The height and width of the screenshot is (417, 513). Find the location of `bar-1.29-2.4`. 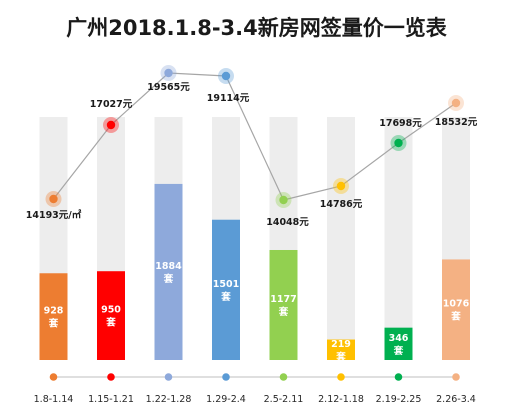

bar-1.29-2.4 is located at coordinates (226, 289).